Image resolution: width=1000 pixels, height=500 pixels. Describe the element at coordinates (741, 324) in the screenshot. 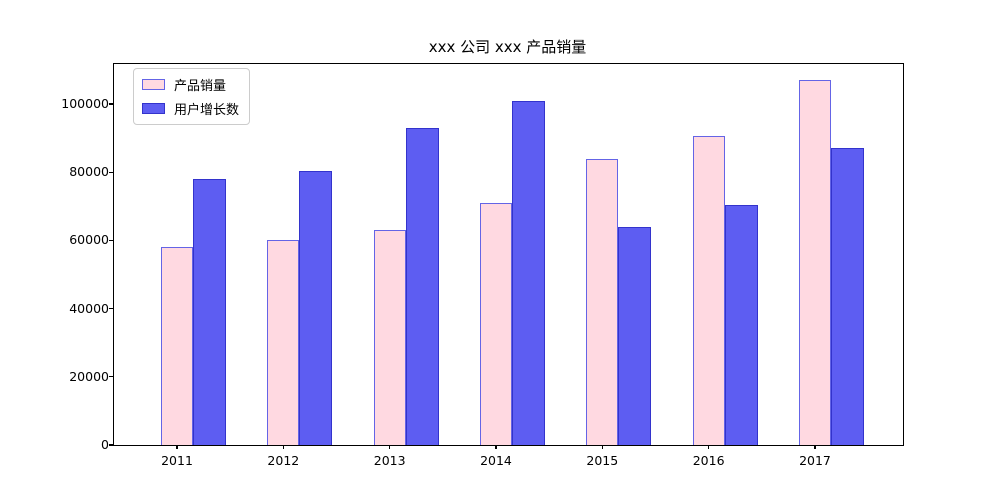

I see `bar-series1-2016` at that location.